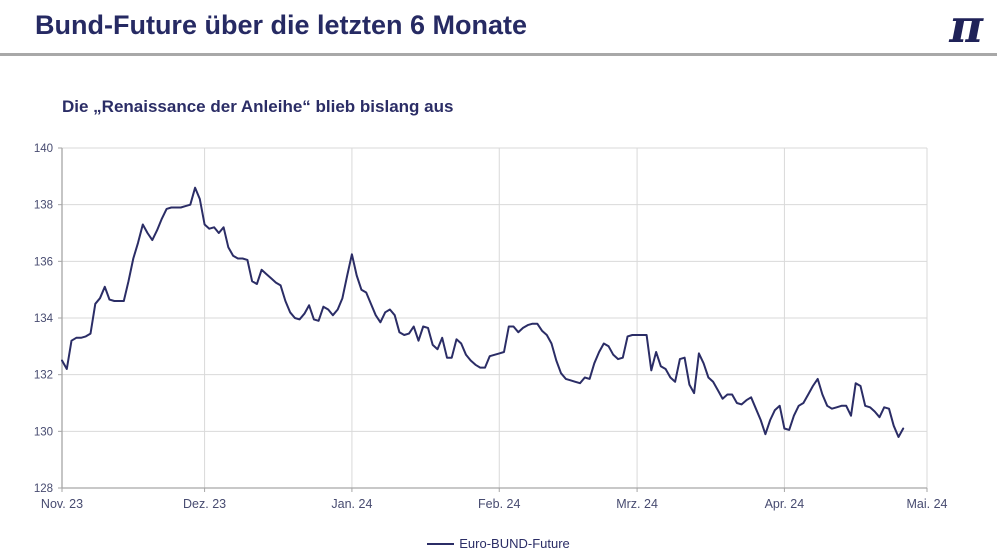 This screenshot has width=997, height=558. I want to click on y-tick-label: 140, so click(43, 149).